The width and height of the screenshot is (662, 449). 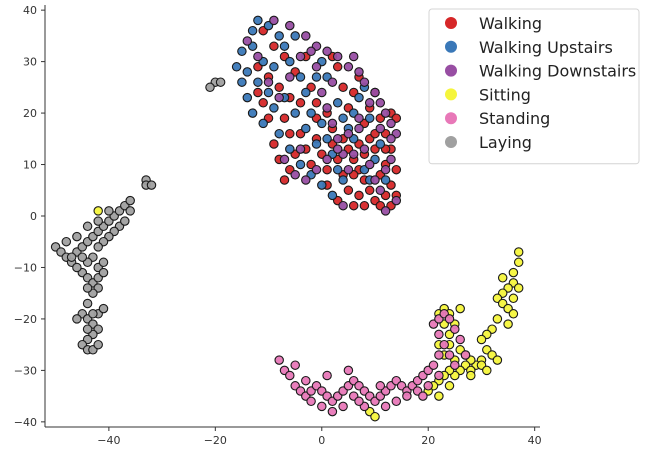 I want to click on x-tick-label: −40, so click(x=108, y=440).